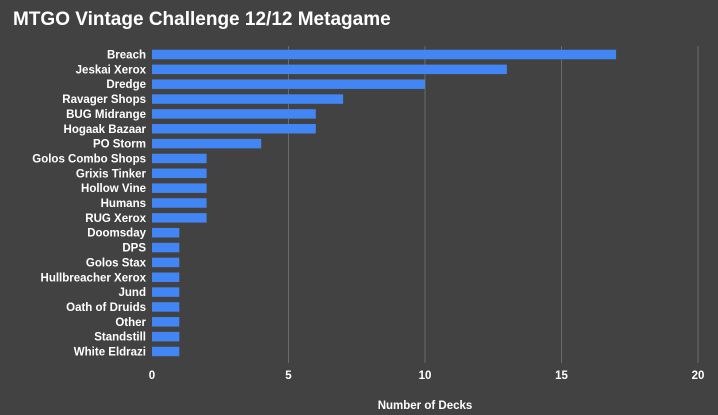  I want to click on category-label: DPS, so click(134, 249).